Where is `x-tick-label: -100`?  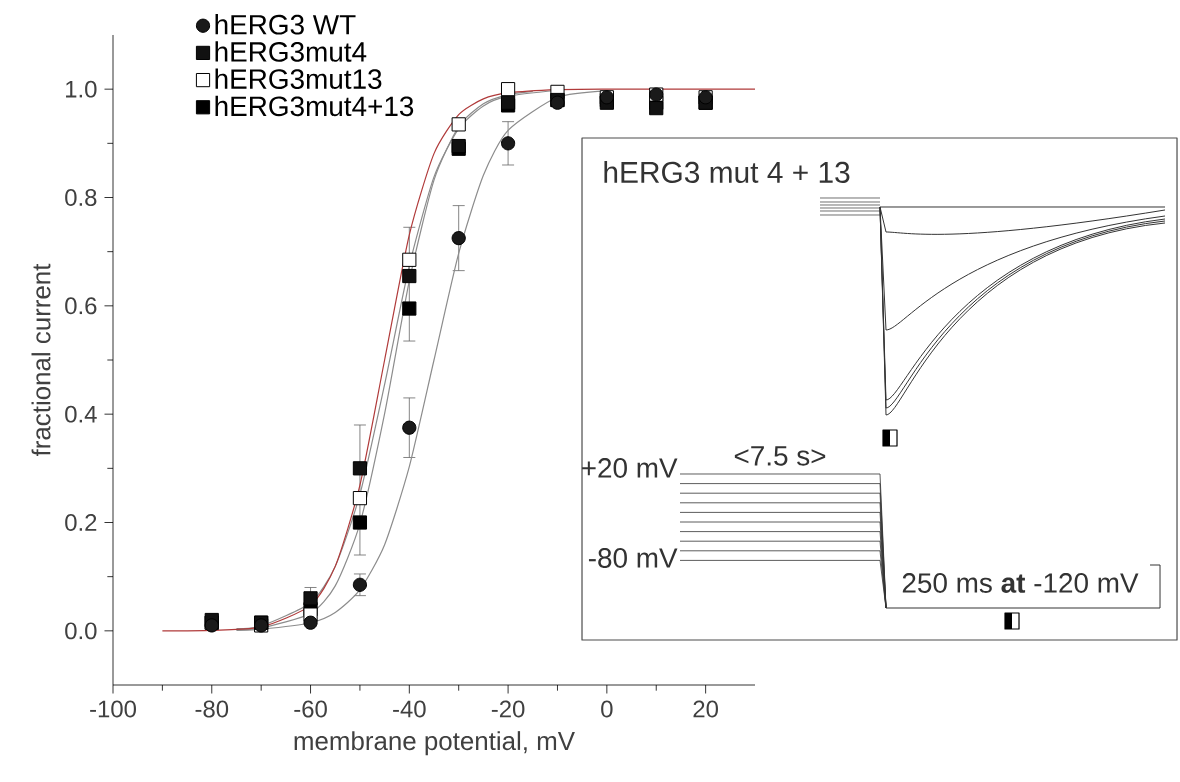
x-tick-label: -100 is located at coordinates (113, 709).